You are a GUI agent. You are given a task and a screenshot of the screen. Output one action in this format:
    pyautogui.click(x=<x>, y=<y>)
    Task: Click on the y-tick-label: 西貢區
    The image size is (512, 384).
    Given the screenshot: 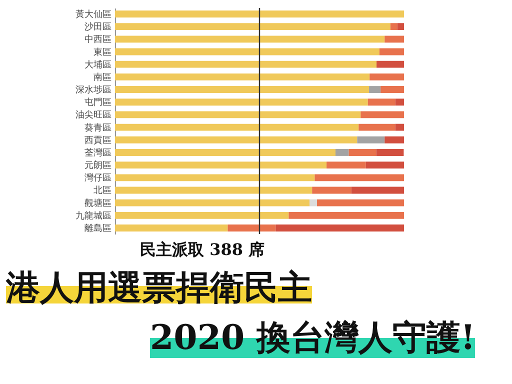 What is the action you would take?
    pyautogui.click(x=98, y=140)
    